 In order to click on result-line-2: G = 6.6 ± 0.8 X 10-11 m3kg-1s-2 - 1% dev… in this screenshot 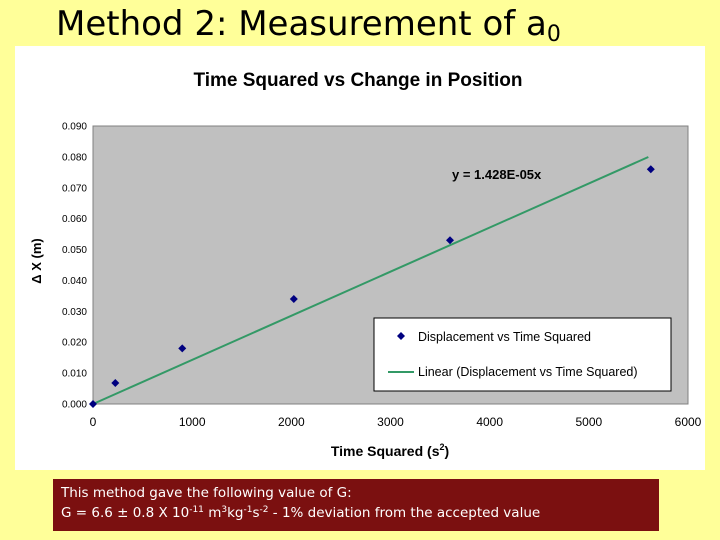, I will do `click(356, 513)`.